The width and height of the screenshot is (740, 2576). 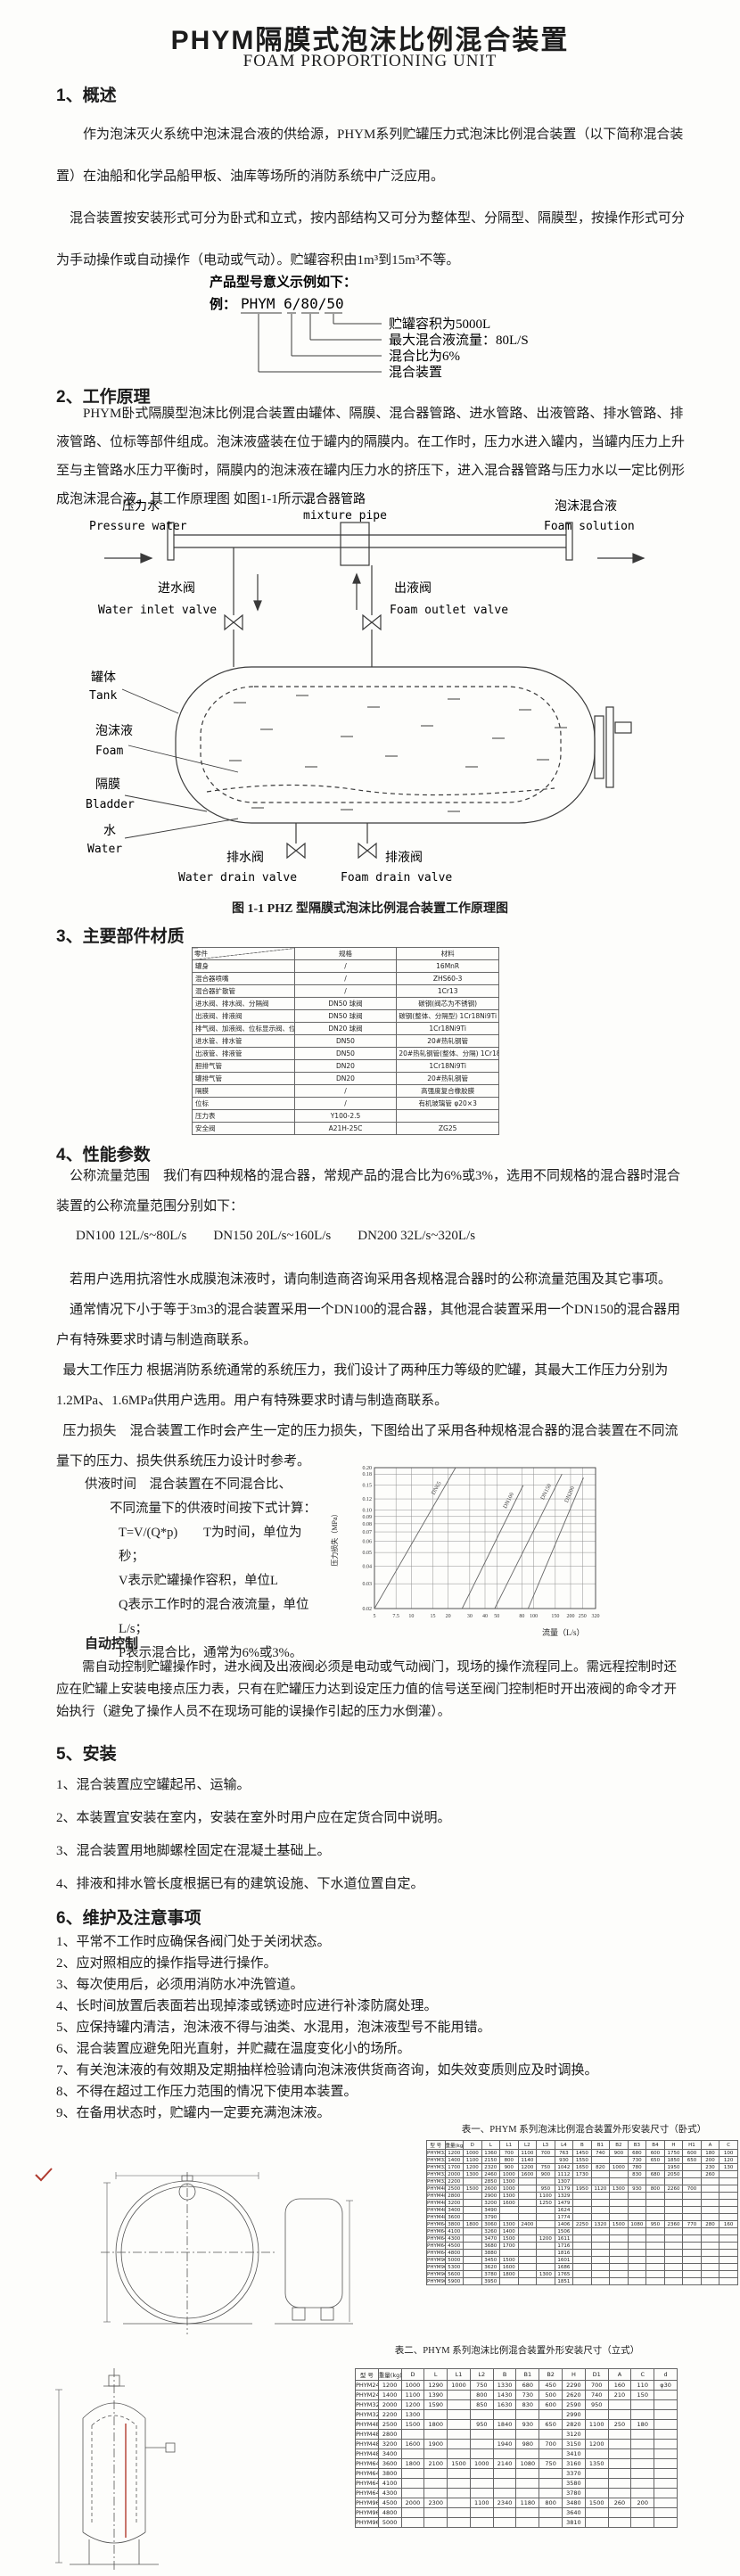 I want to click on table-row: 进水管、排水管 DN50 20#热轧钢管, so click(x=346, y=1041).